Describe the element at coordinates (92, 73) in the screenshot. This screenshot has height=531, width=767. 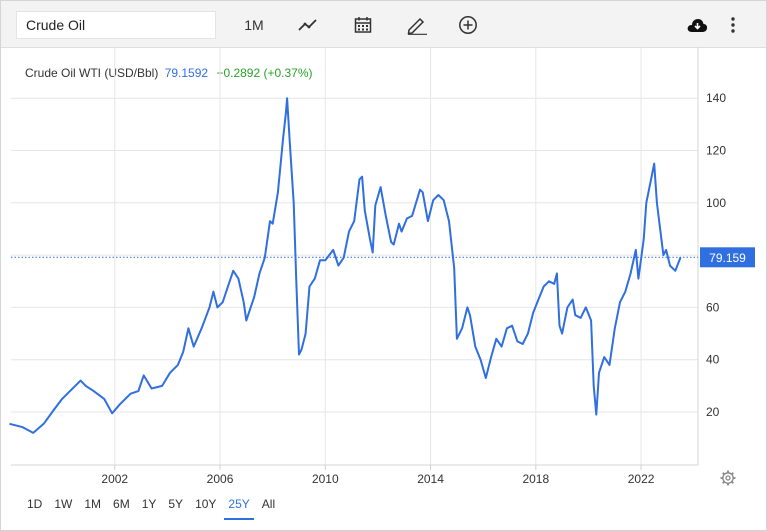
I see `series-name: Crude Oil WTI (USD/Bbl)` at that location.